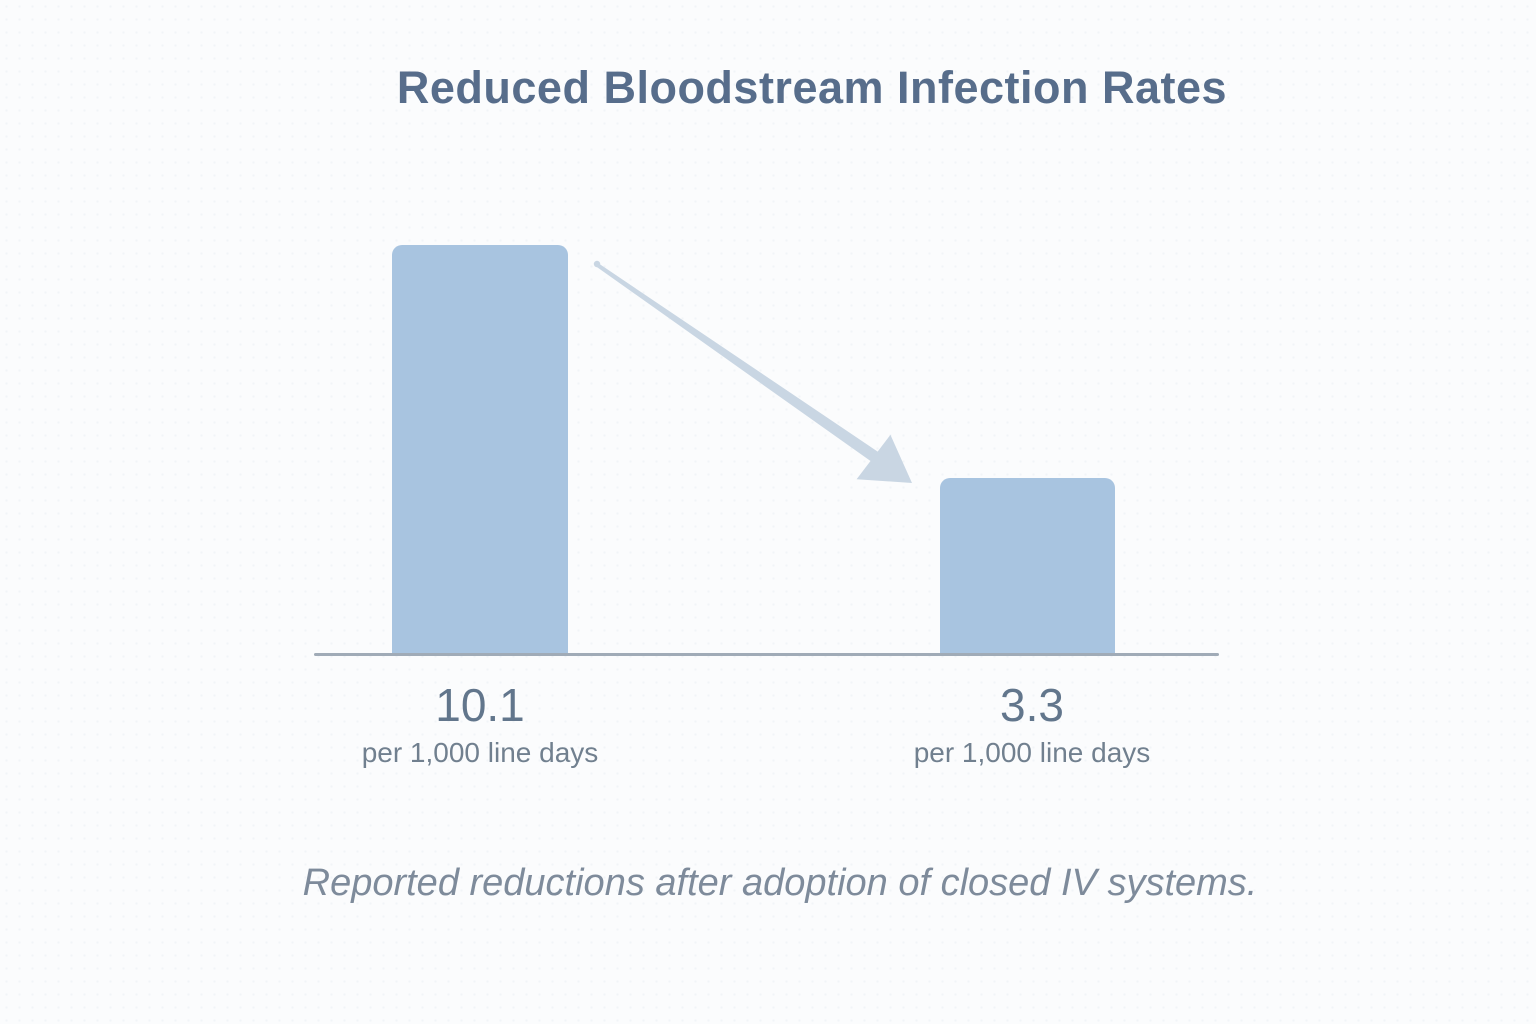  Describe the element at coordinates (766, 654) in the screenshot. I see `x-axis-baseline` at that location.